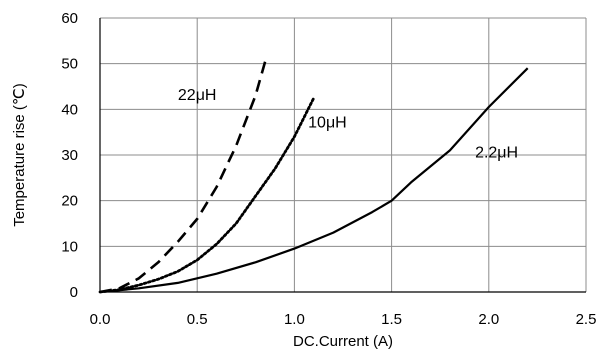 Image resolution: width=598 pixels, height=351 pixels. I want to click on y-tick-label: 30, so click(69, 155).